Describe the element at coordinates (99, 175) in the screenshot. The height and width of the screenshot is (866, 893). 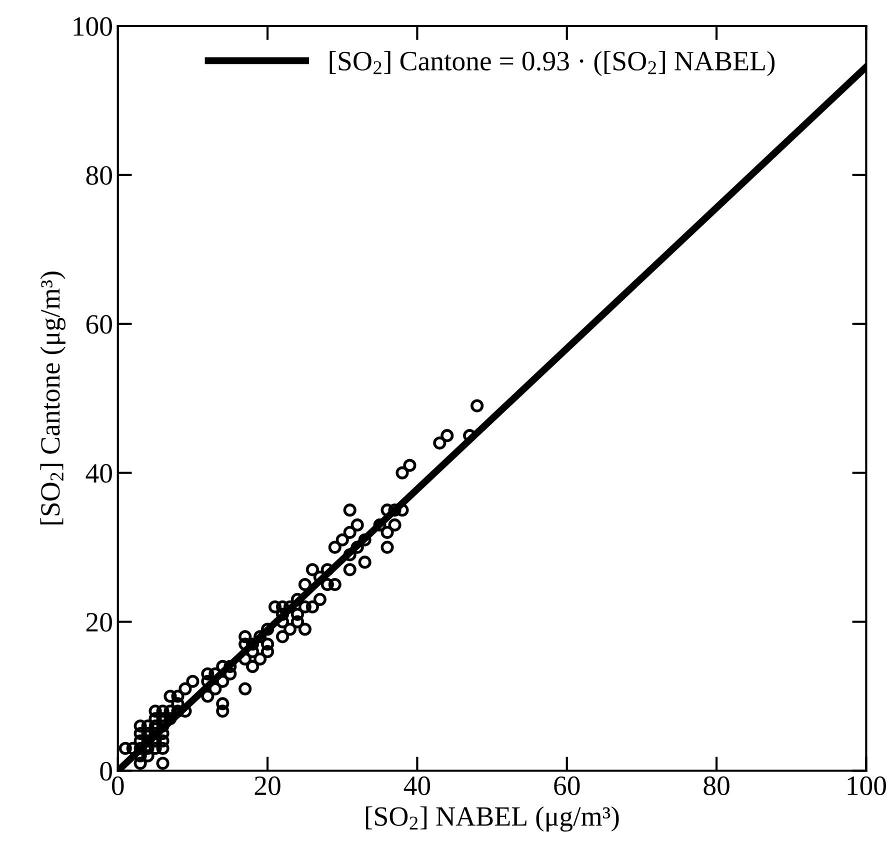
I see `y-tick-label: 80` at that location.